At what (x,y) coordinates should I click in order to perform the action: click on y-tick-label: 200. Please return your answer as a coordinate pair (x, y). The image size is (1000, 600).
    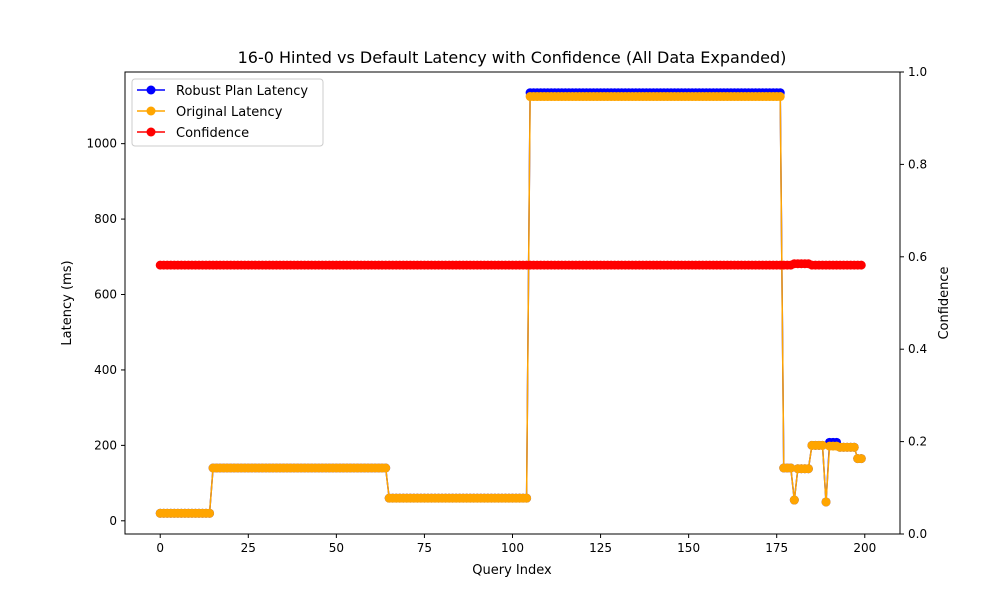
    Looking at the image, I should click on (105, 445).